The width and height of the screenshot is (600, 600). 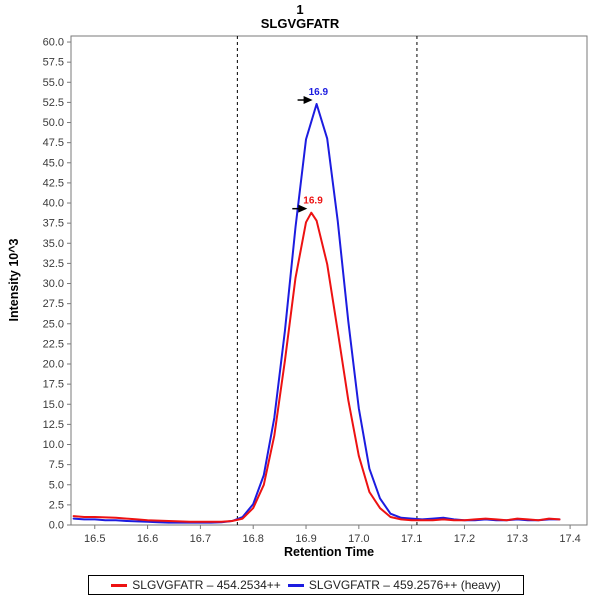 What do you see at coordinates (119, 585) in the screenshot?
I see `red-line-swatch` at bounding box center [119, 585].